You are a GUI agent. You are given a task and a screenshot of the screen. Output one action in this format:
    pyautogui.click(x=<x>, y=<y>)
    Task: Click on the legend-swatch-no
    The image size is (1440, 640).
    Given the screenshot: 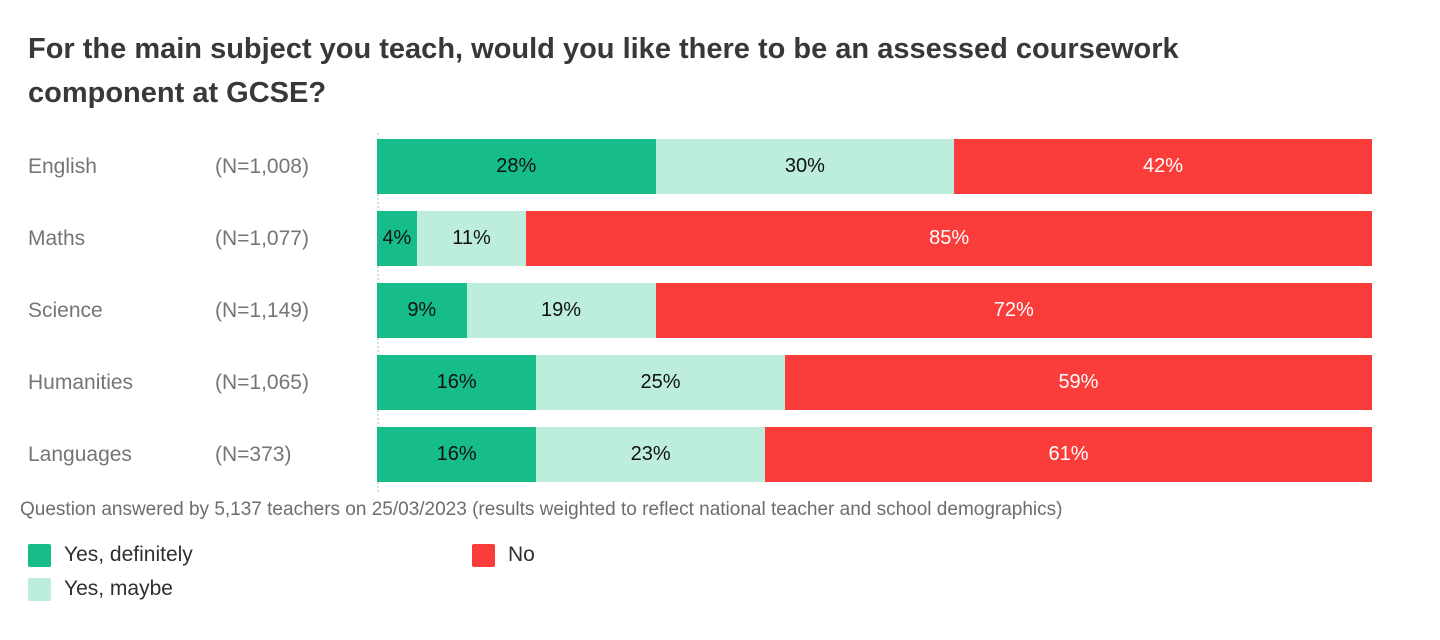 What is the action you would take?
    pyautogui.click(x=483, y=555)
    